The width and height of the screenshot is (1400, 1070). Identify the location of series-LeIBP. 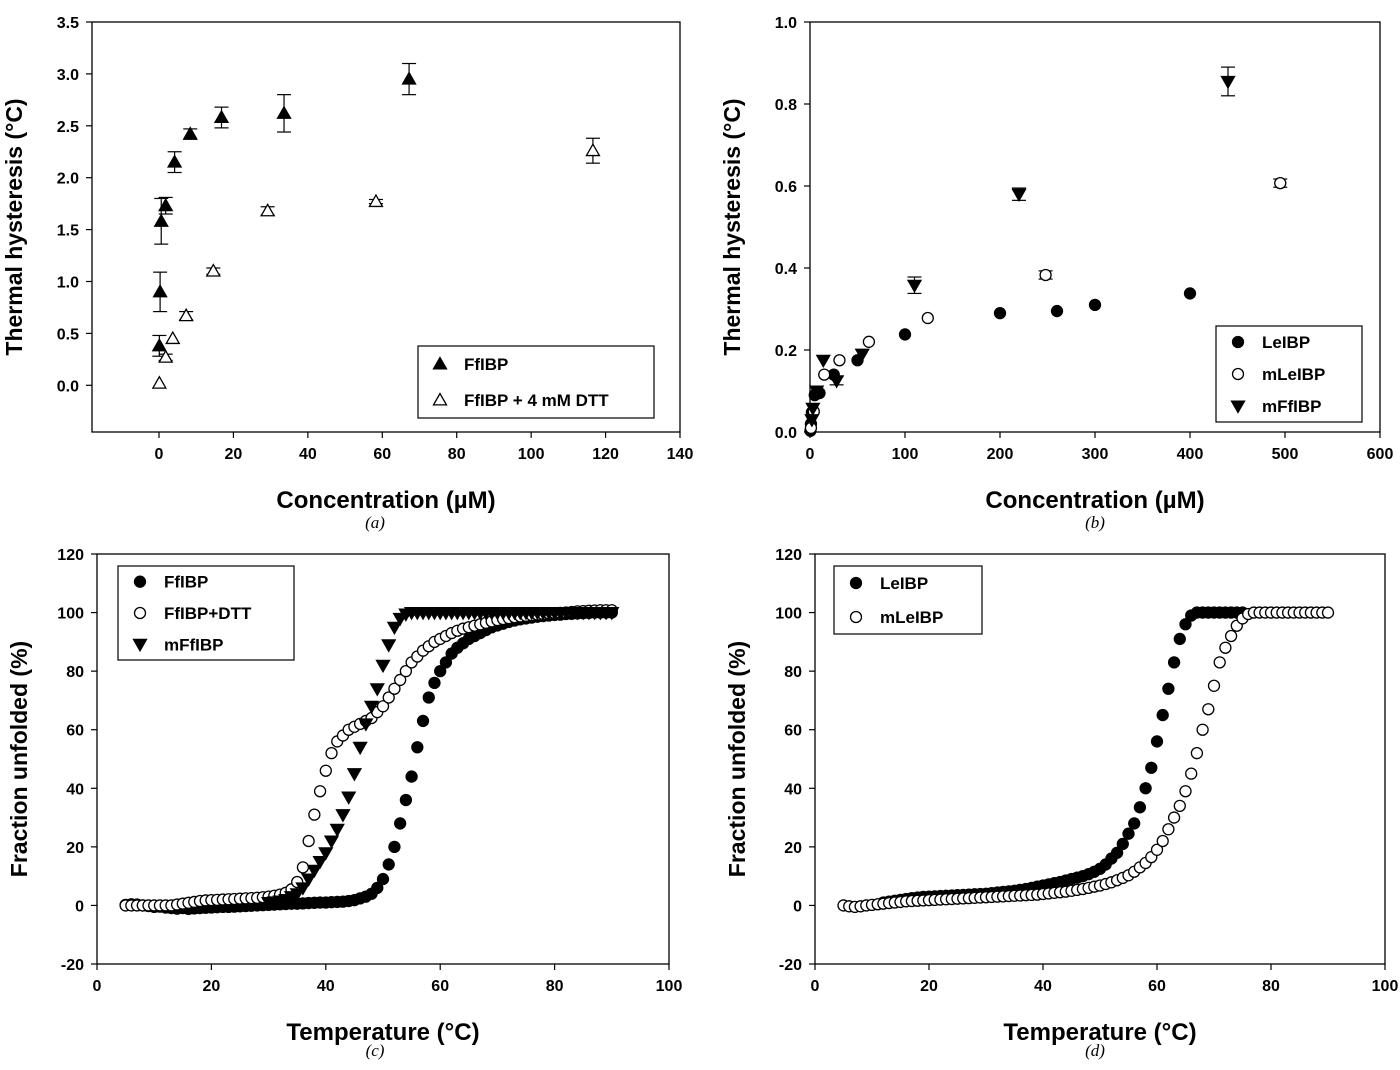
(1063, 757).